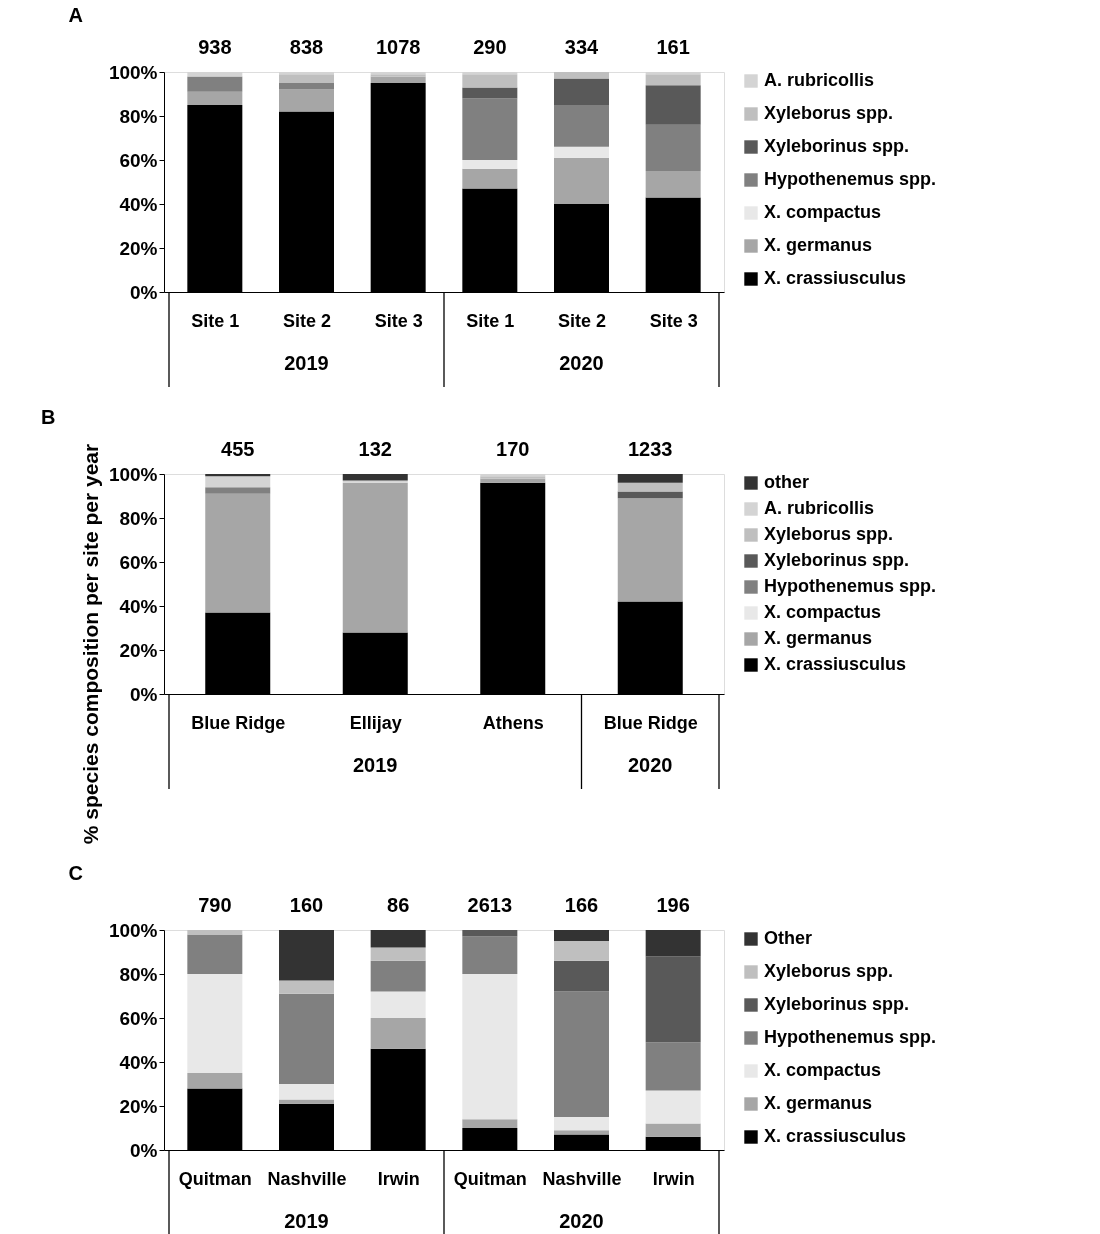  What do you see at coordinates (307, 1178) in the screenshot?
I see `x-tick-label: Nashville` at bounding box center [307, 1178].